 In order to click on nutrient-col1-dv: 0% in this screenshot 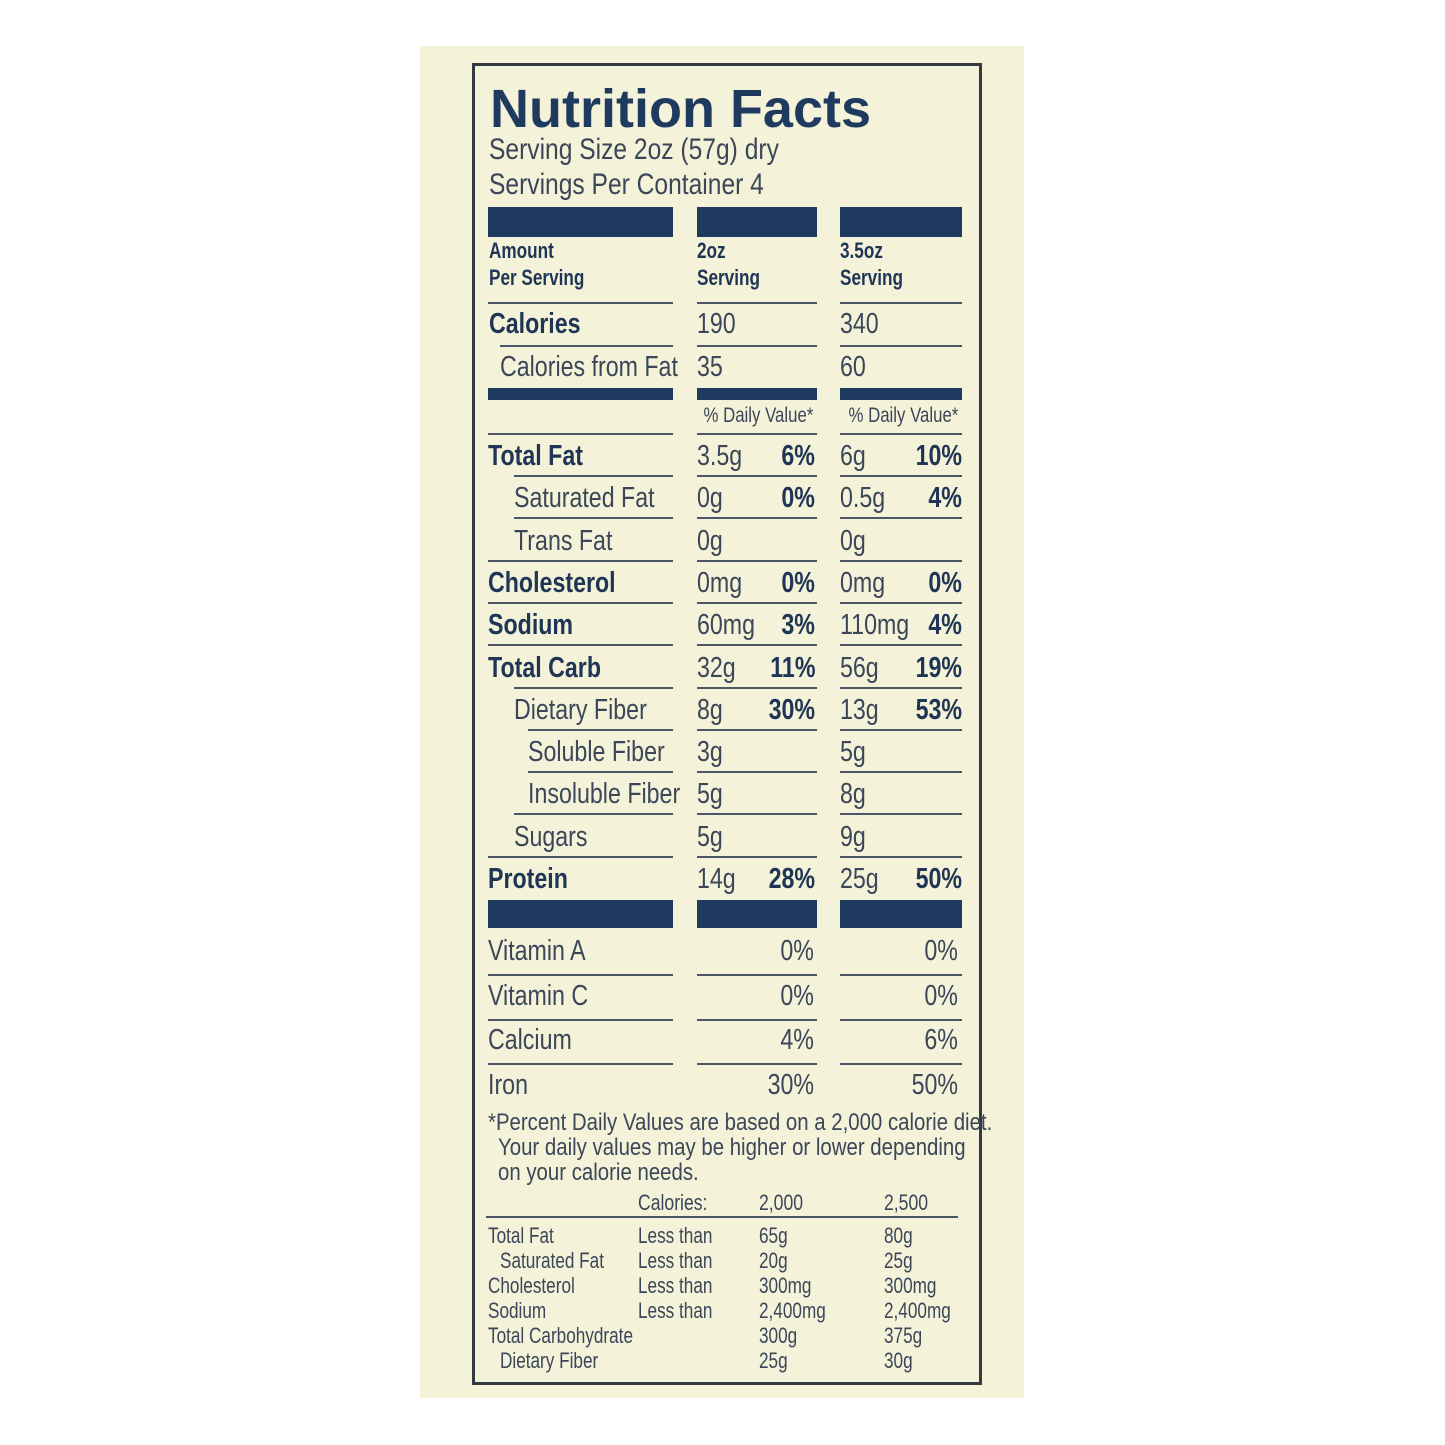, I will do `click(798, 498)`.